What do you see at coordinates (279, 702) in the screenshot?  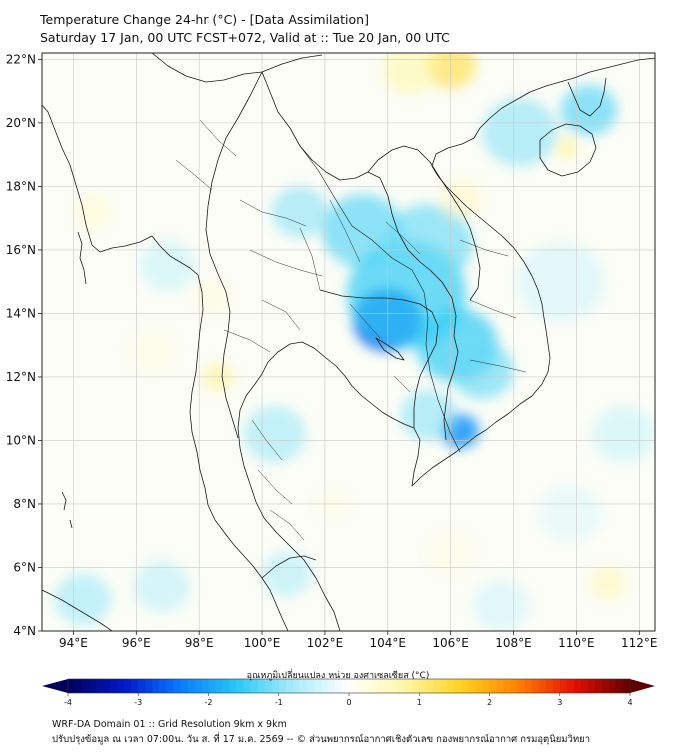 I see `colorbar-tick-label: -1` at bounding box center [279, 702].